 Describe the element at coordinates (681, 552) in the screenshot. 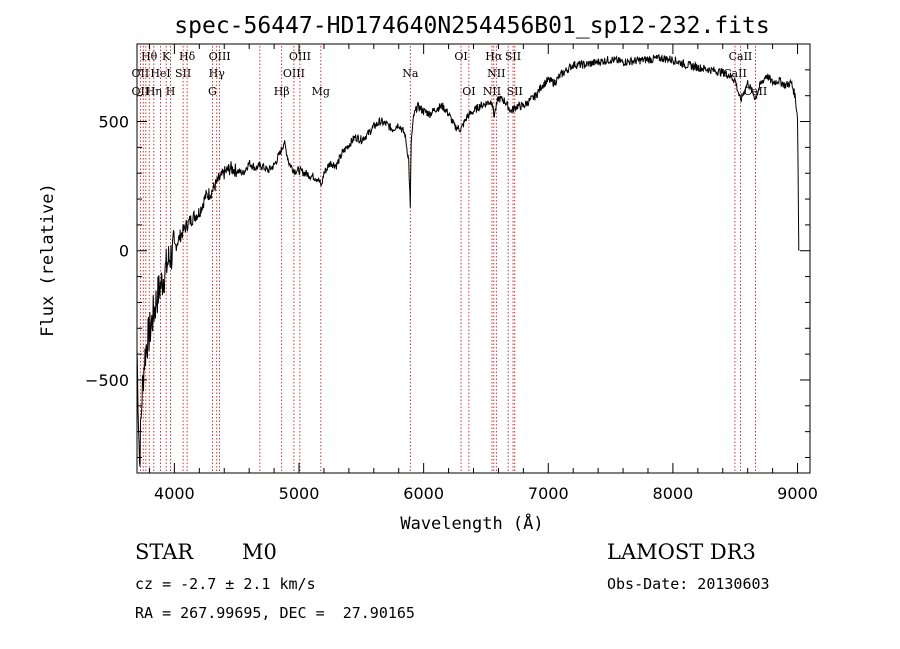

I see `survey-name: LAMOST DR3` at that location.